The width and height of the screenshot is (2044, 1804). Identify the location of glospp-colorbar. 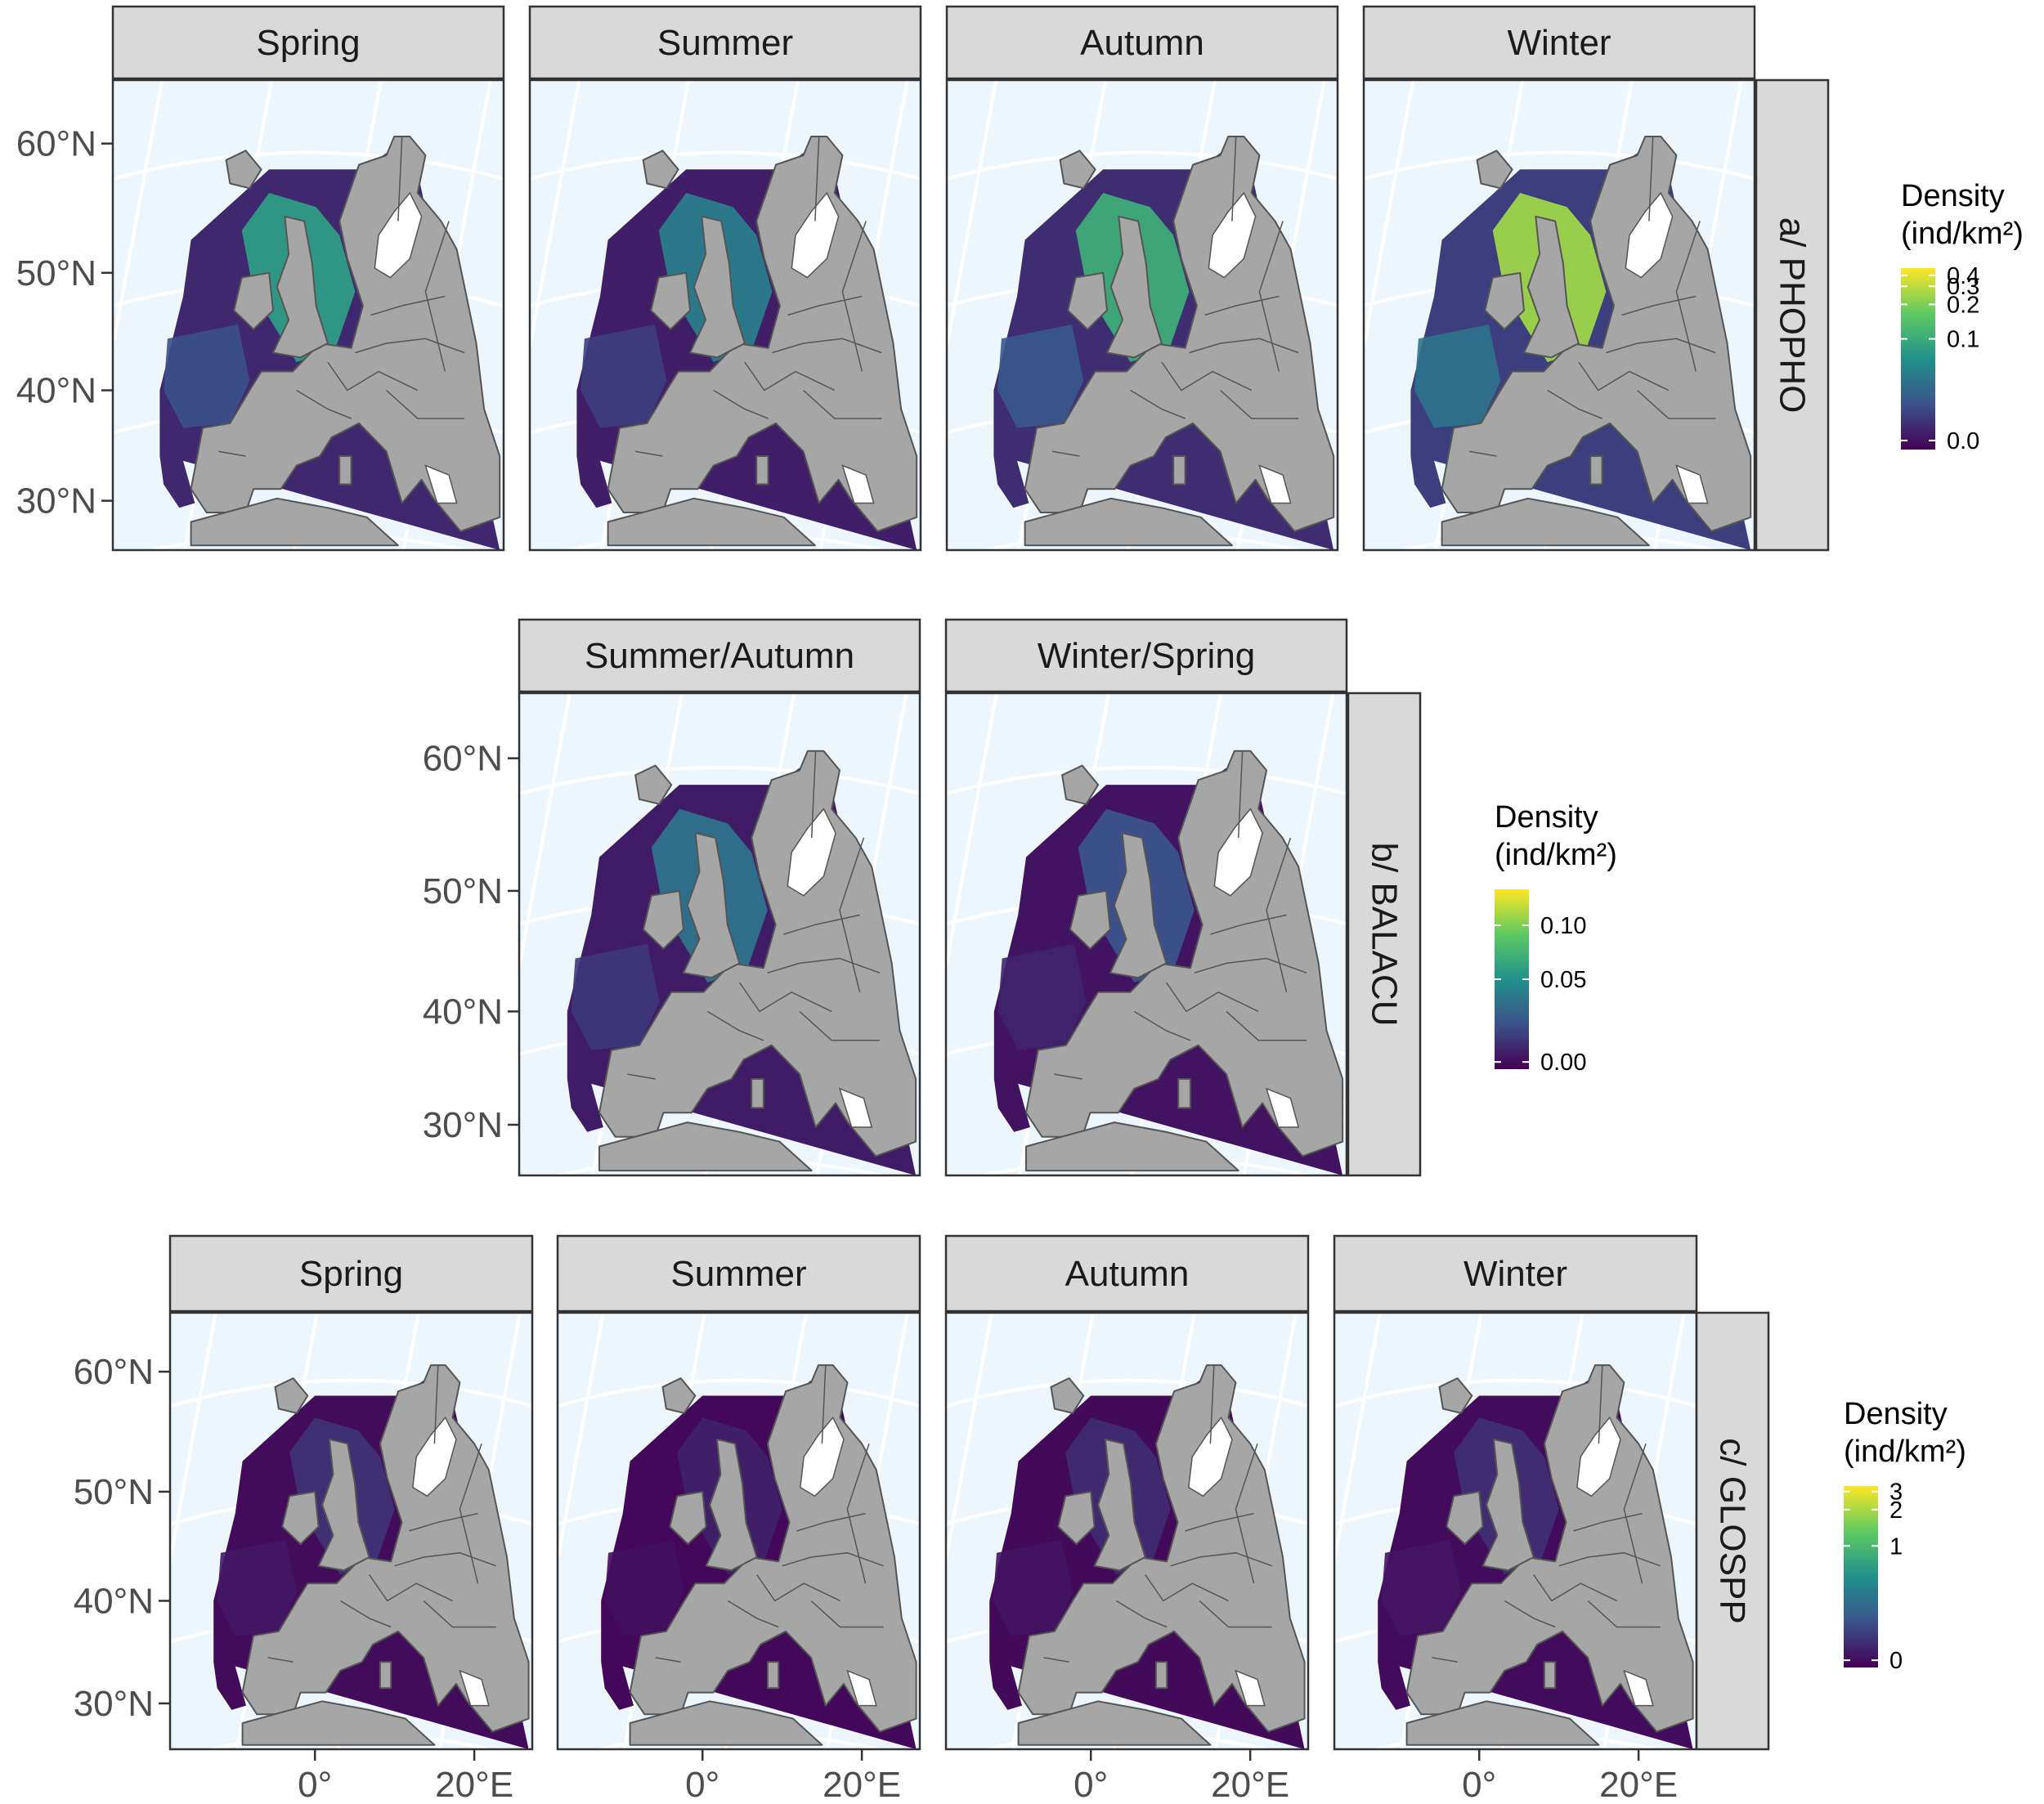
(1861, 1576).